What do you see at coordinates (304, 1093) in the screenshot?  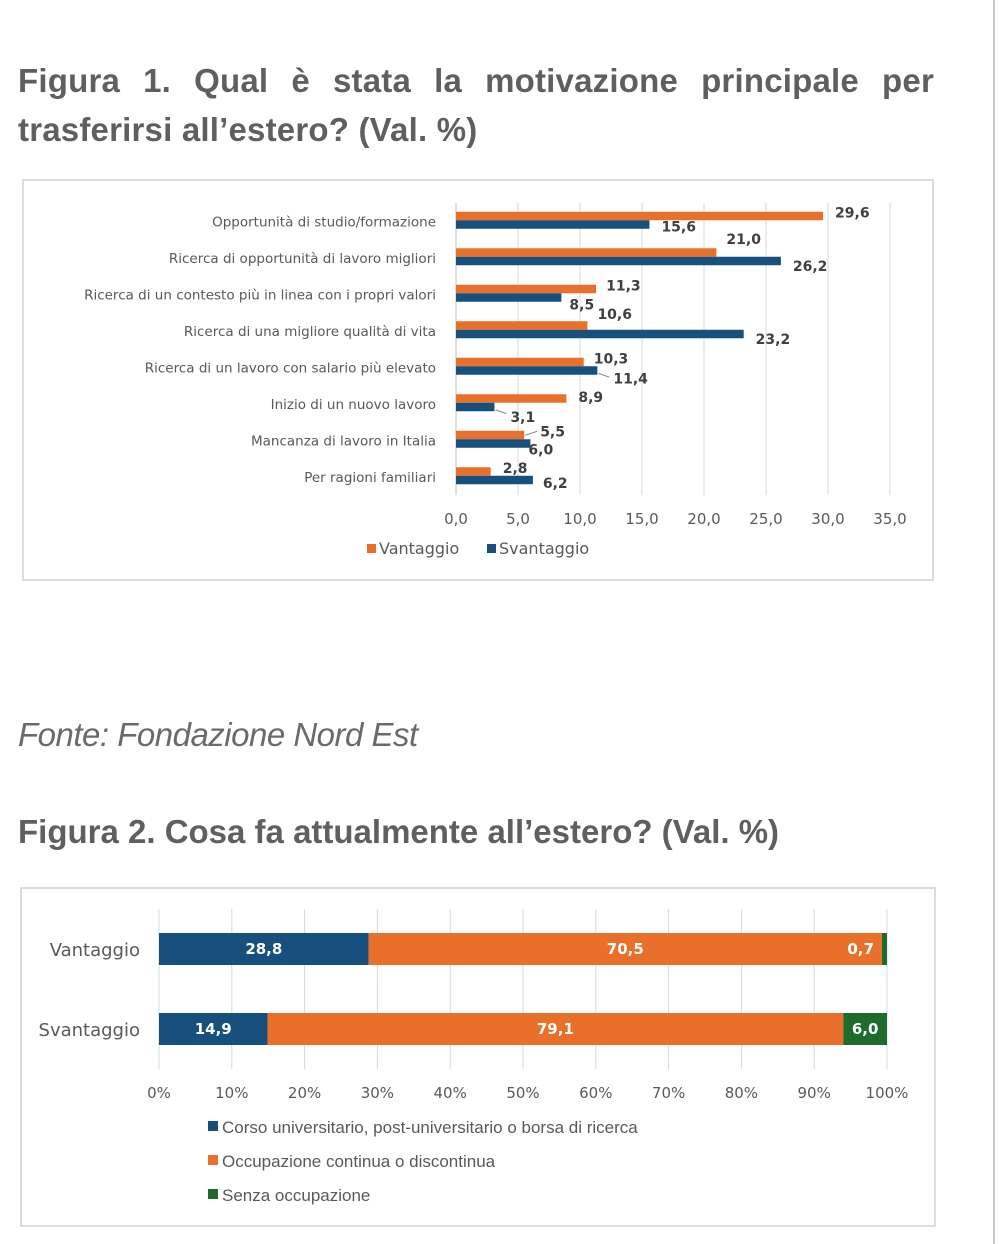 I see `chart2-x-tick-label: 20%` at bounding box center [304, 1093].